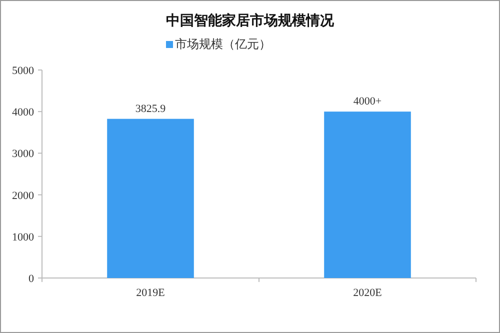  I want to click on x-tick-label: 2020E, so click(367, 293).